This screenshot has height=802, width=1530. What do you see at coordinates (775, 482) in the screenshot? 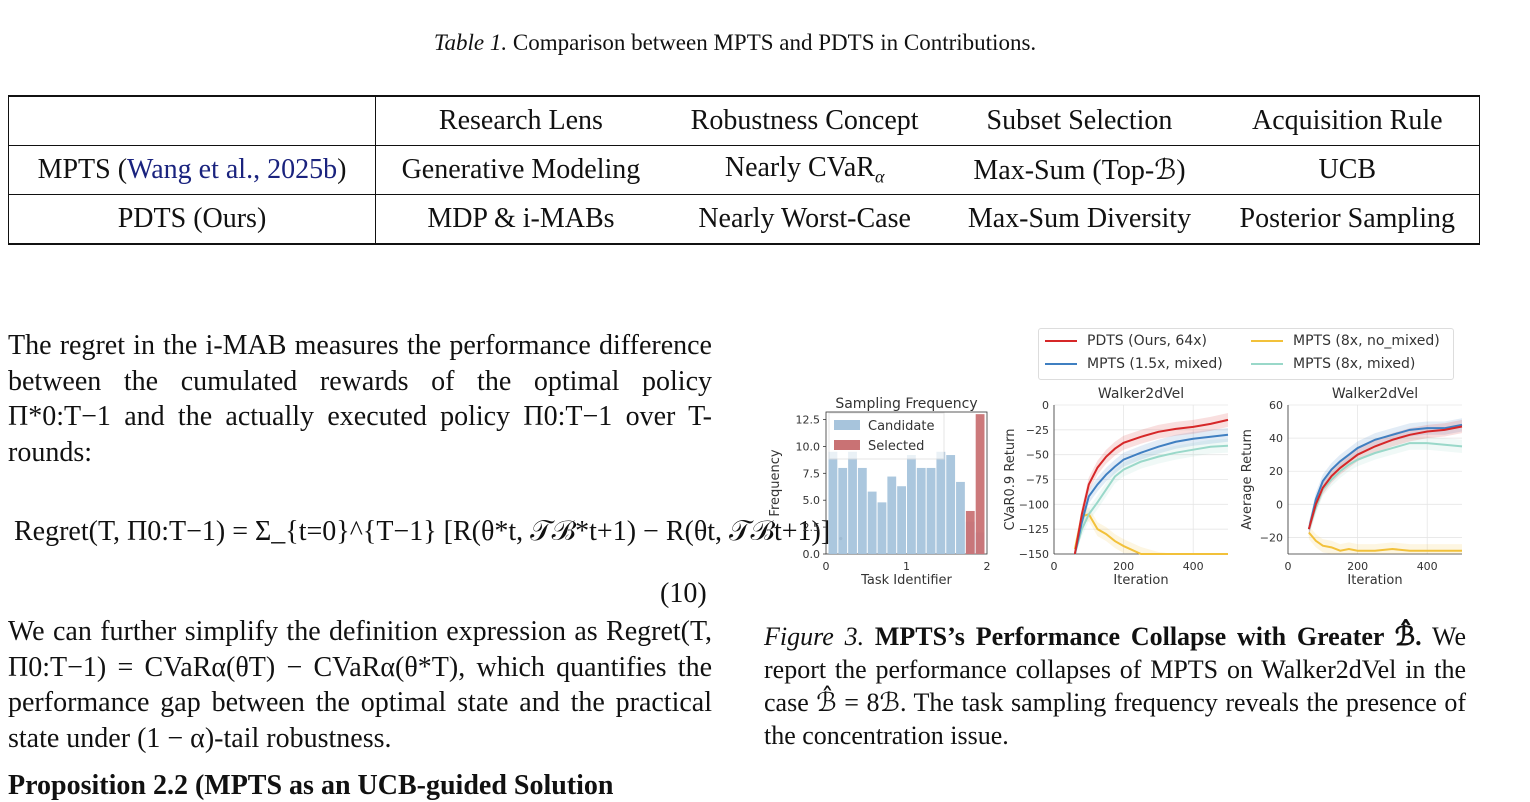
I see `y-axis-label: Frequency` at bounding box center [775, 482].